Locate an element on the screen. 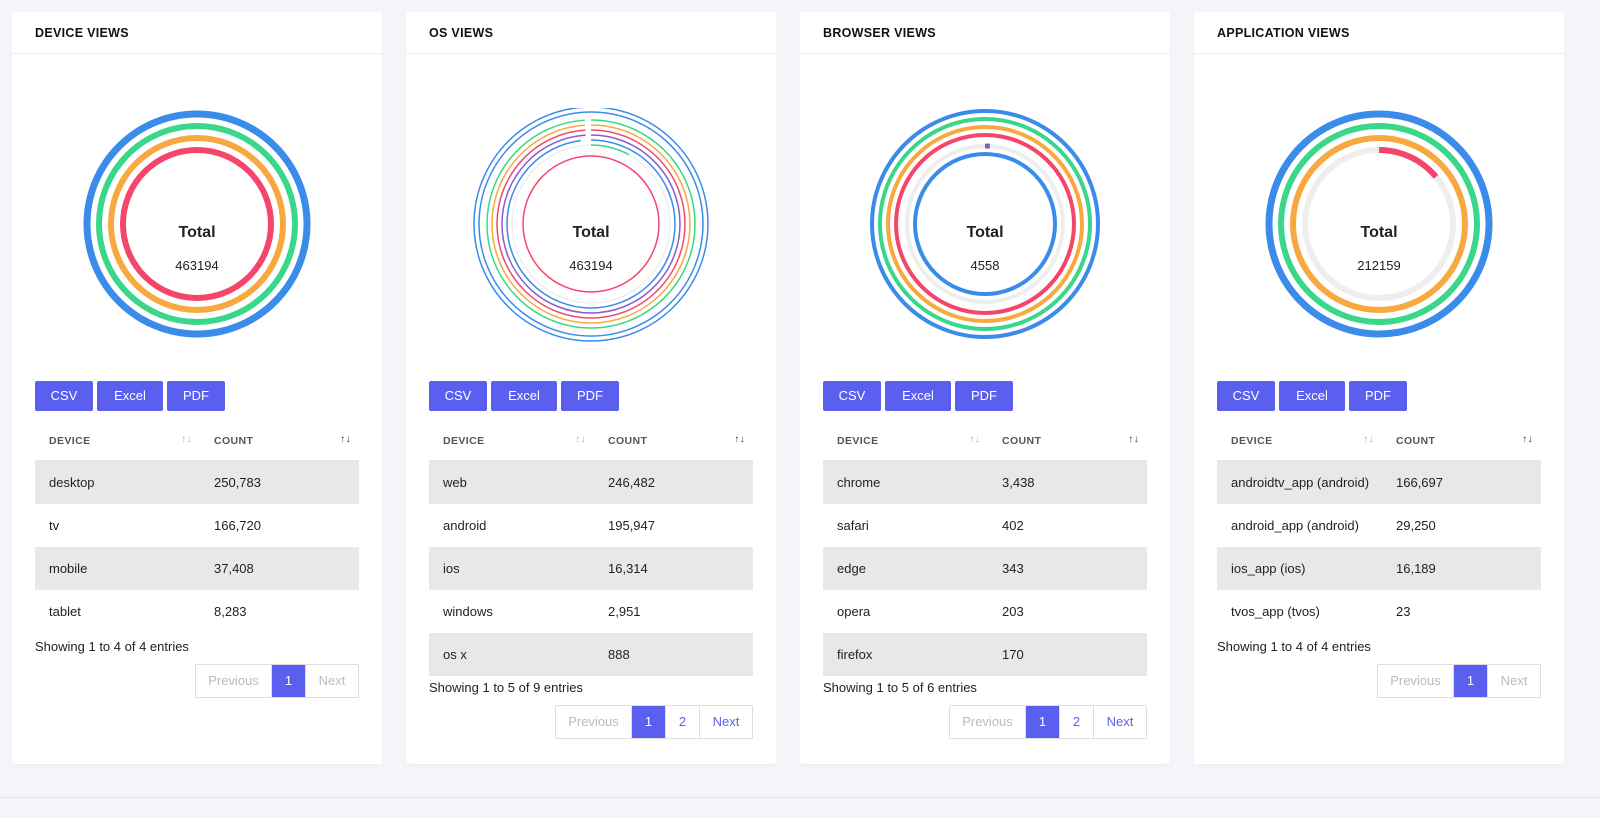  cell-device: android_app (android) is located at coordinates (1295, 525).